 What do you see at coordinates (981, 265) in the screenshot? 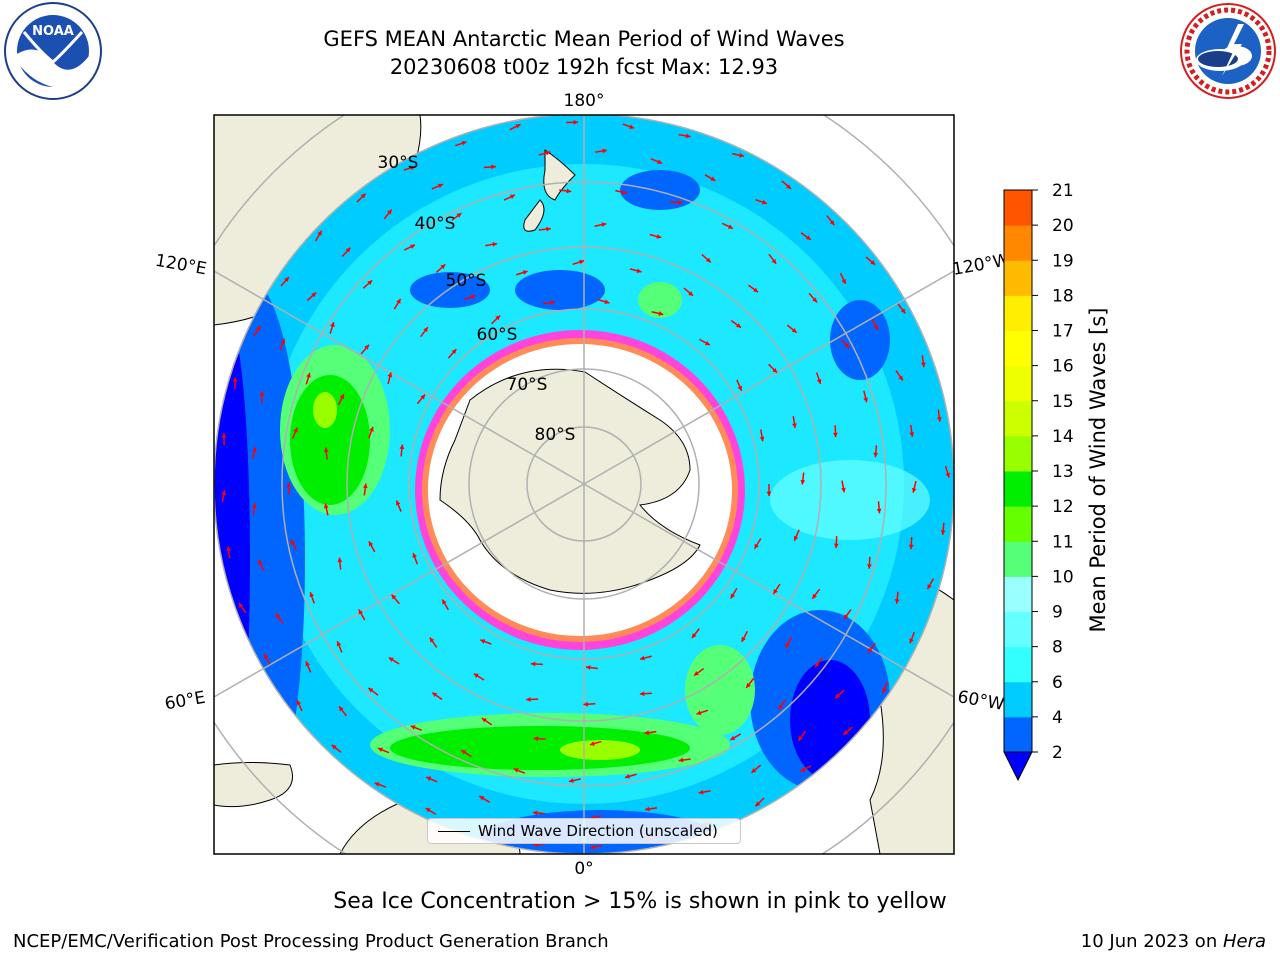
I see `lon-label-120w: 120°W` at bounding box center [981, 265].